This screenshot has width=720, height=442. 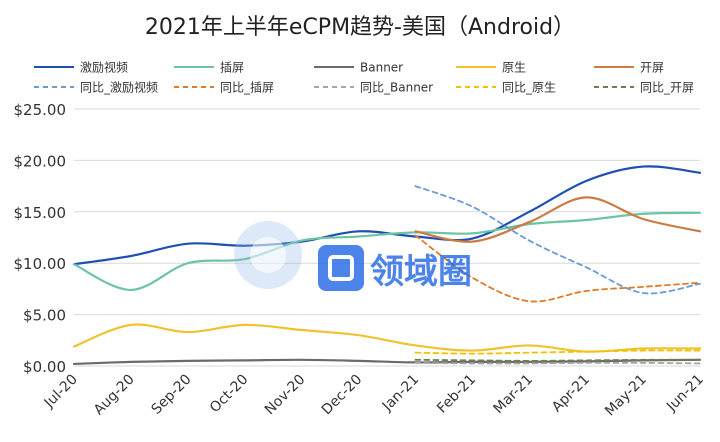 I want to click on legend-label: 开屏, so click(x=652, y=68).